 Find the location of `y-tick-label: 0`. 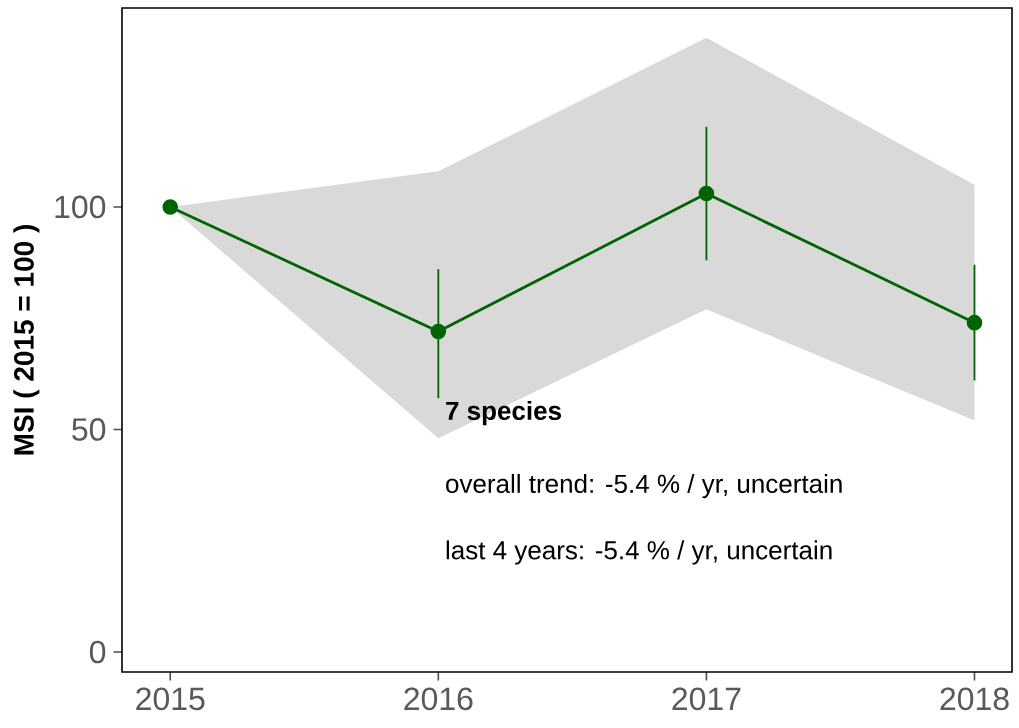

y-tick-label: 0 is located at coordinates (97, 652).